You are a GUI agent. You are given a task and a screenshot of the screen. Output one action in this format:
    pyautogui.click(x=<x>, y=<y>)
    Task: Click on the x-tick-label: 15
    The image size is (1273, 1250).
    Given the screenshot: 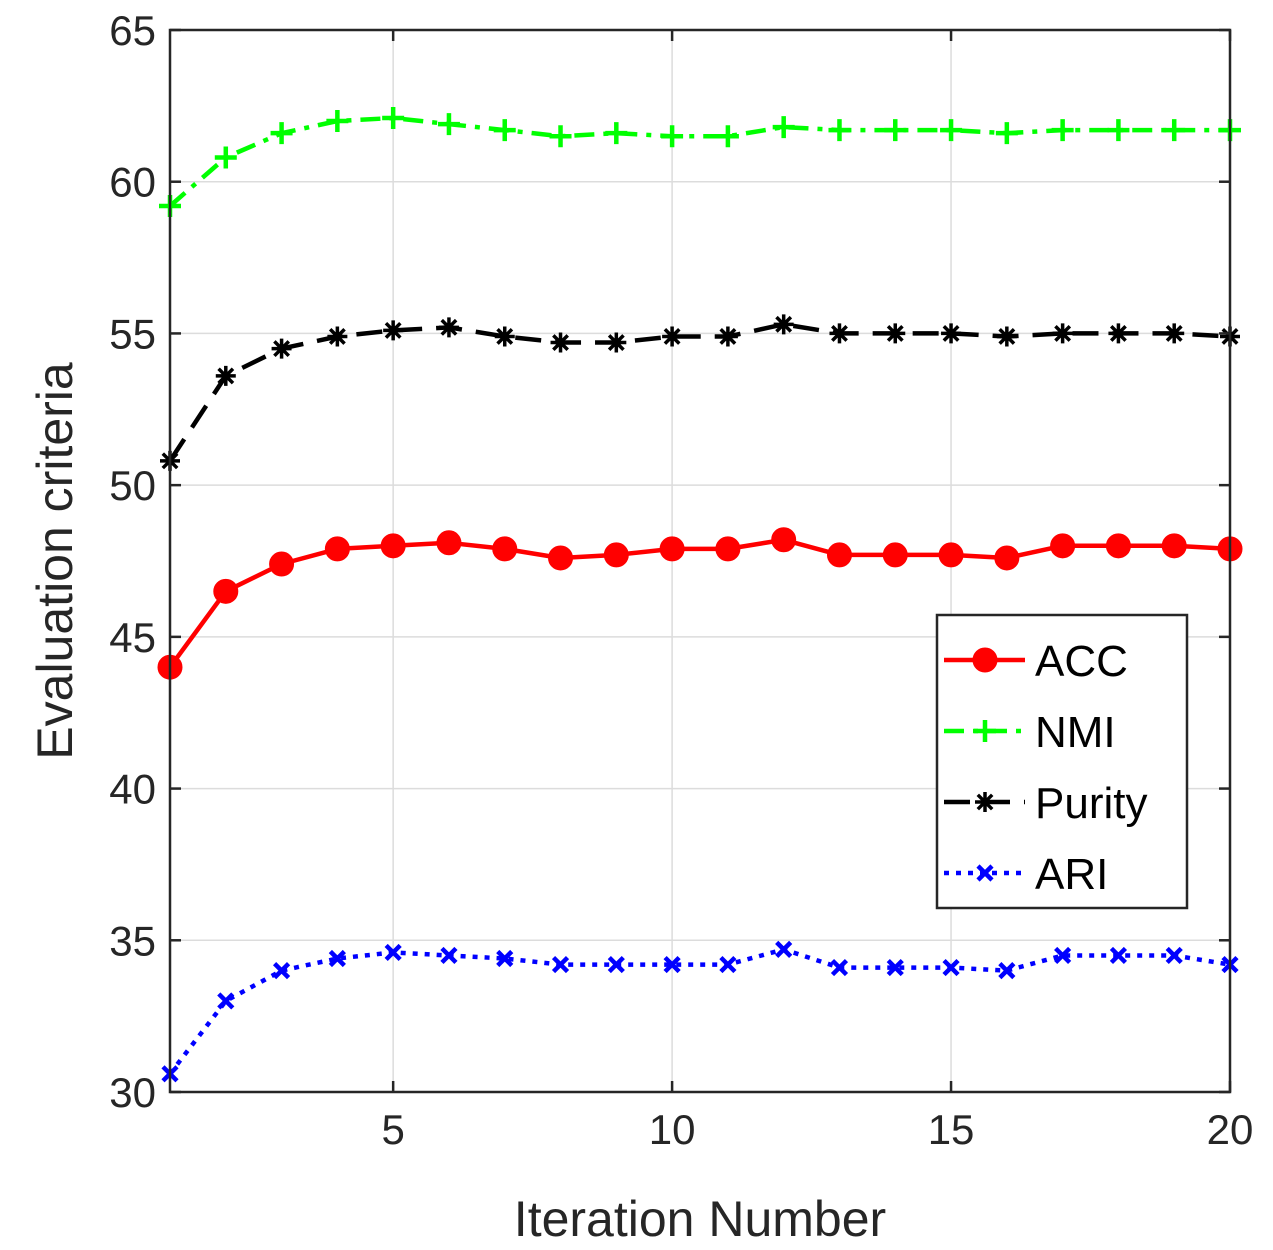 What is the action you would take?
    pyautogui.click(x=951, y=1129)
    